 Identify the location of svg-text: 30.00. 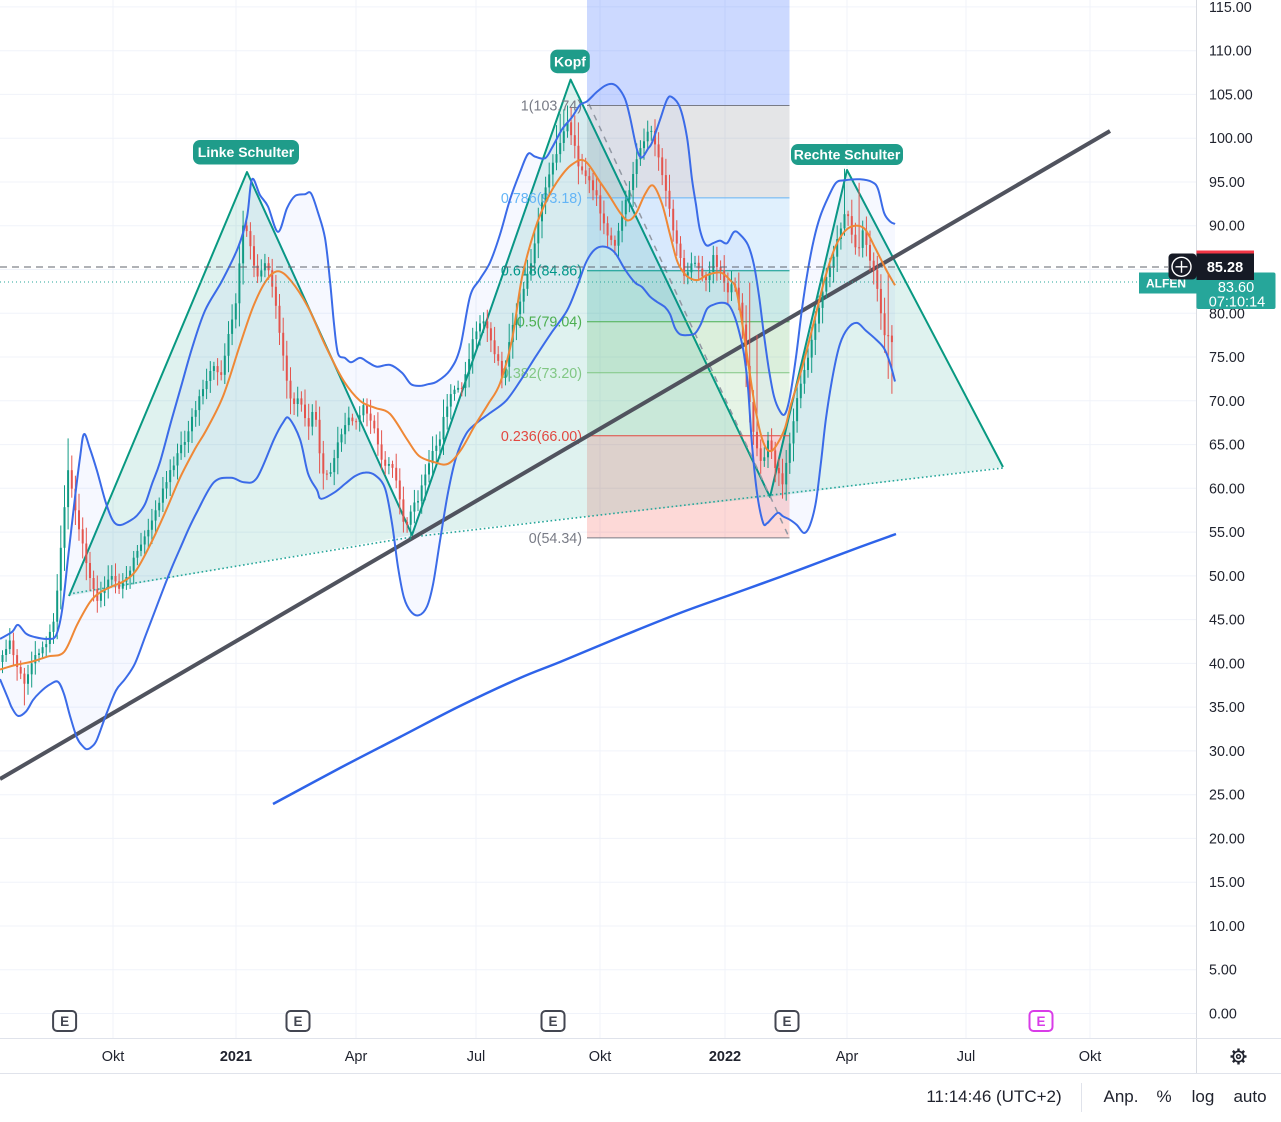
(1227, 752).